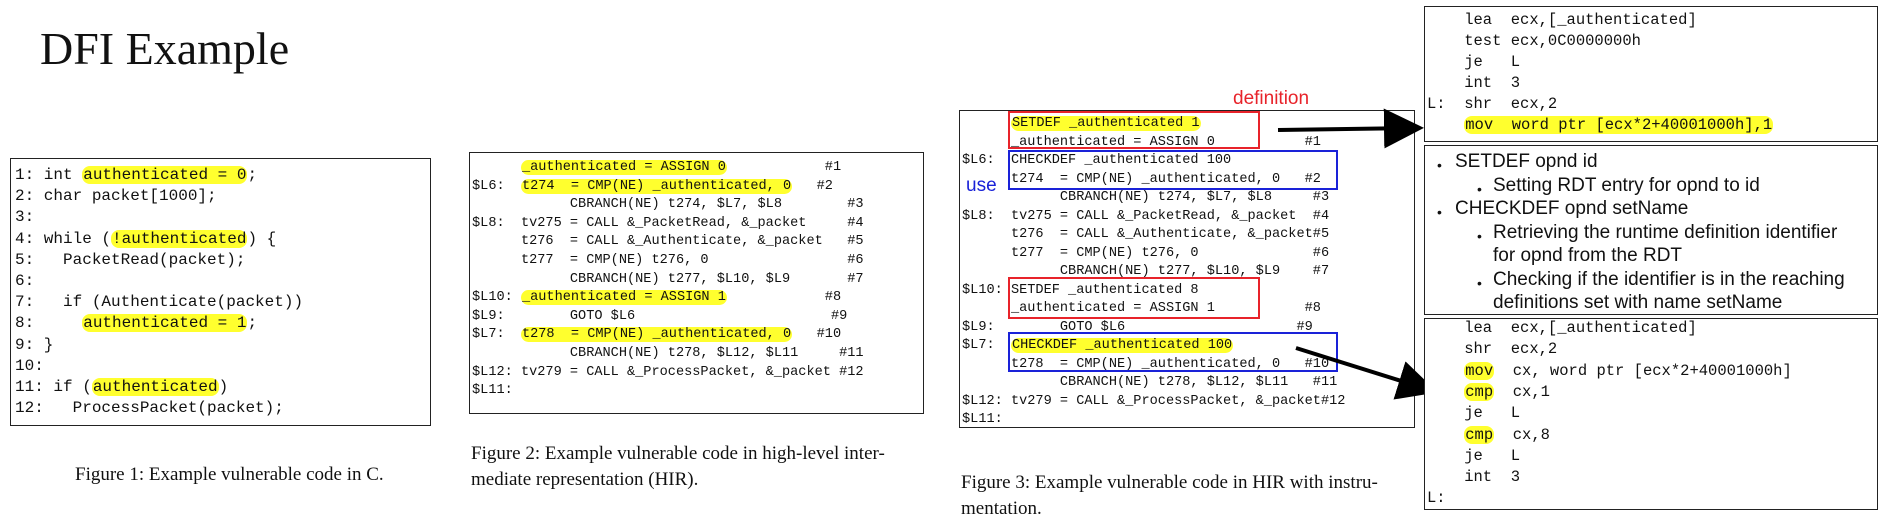 Image resolution: width=1889 pixels, height=528 pixels. I want to click on code-text, so click(1445, 125).